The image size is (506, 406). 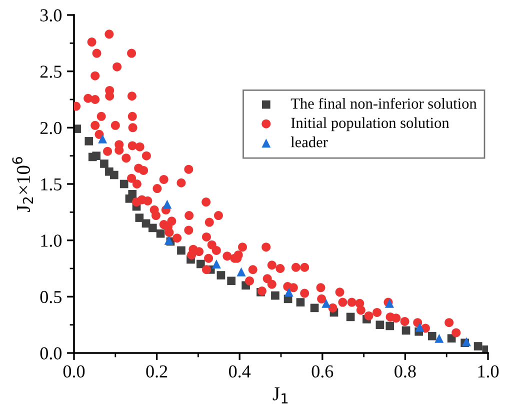 I want to click on x-tick-label: 0.8, so click(x=405, y=371).